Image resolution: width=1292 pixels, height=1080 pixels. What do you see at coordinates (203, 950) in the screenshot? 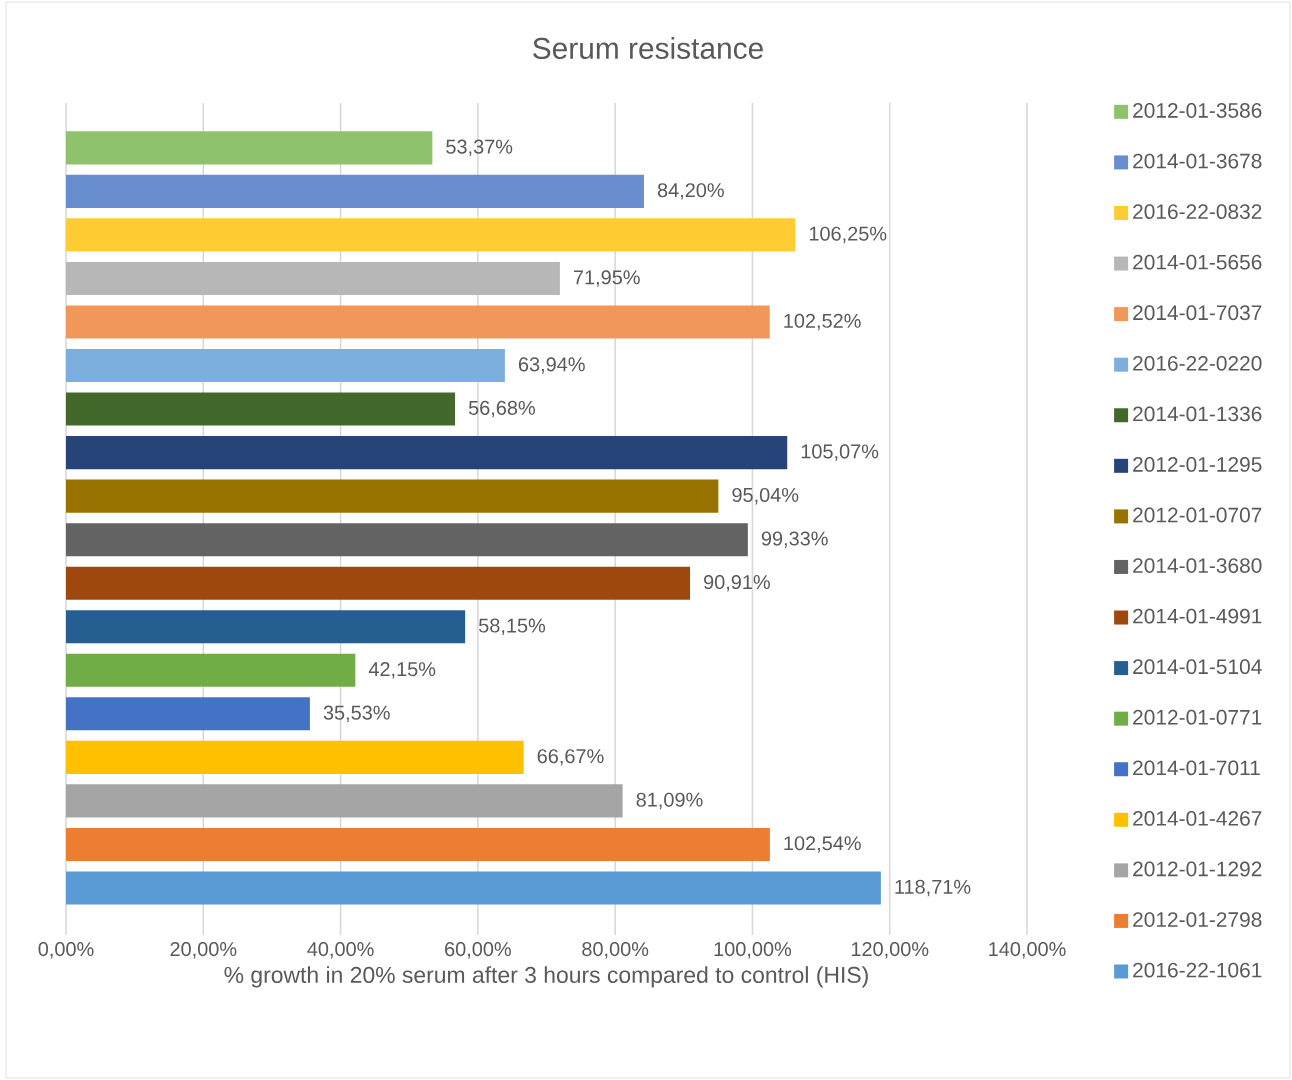
I see `x-tick-label: 20,00%` at bounding box center [203, 950].